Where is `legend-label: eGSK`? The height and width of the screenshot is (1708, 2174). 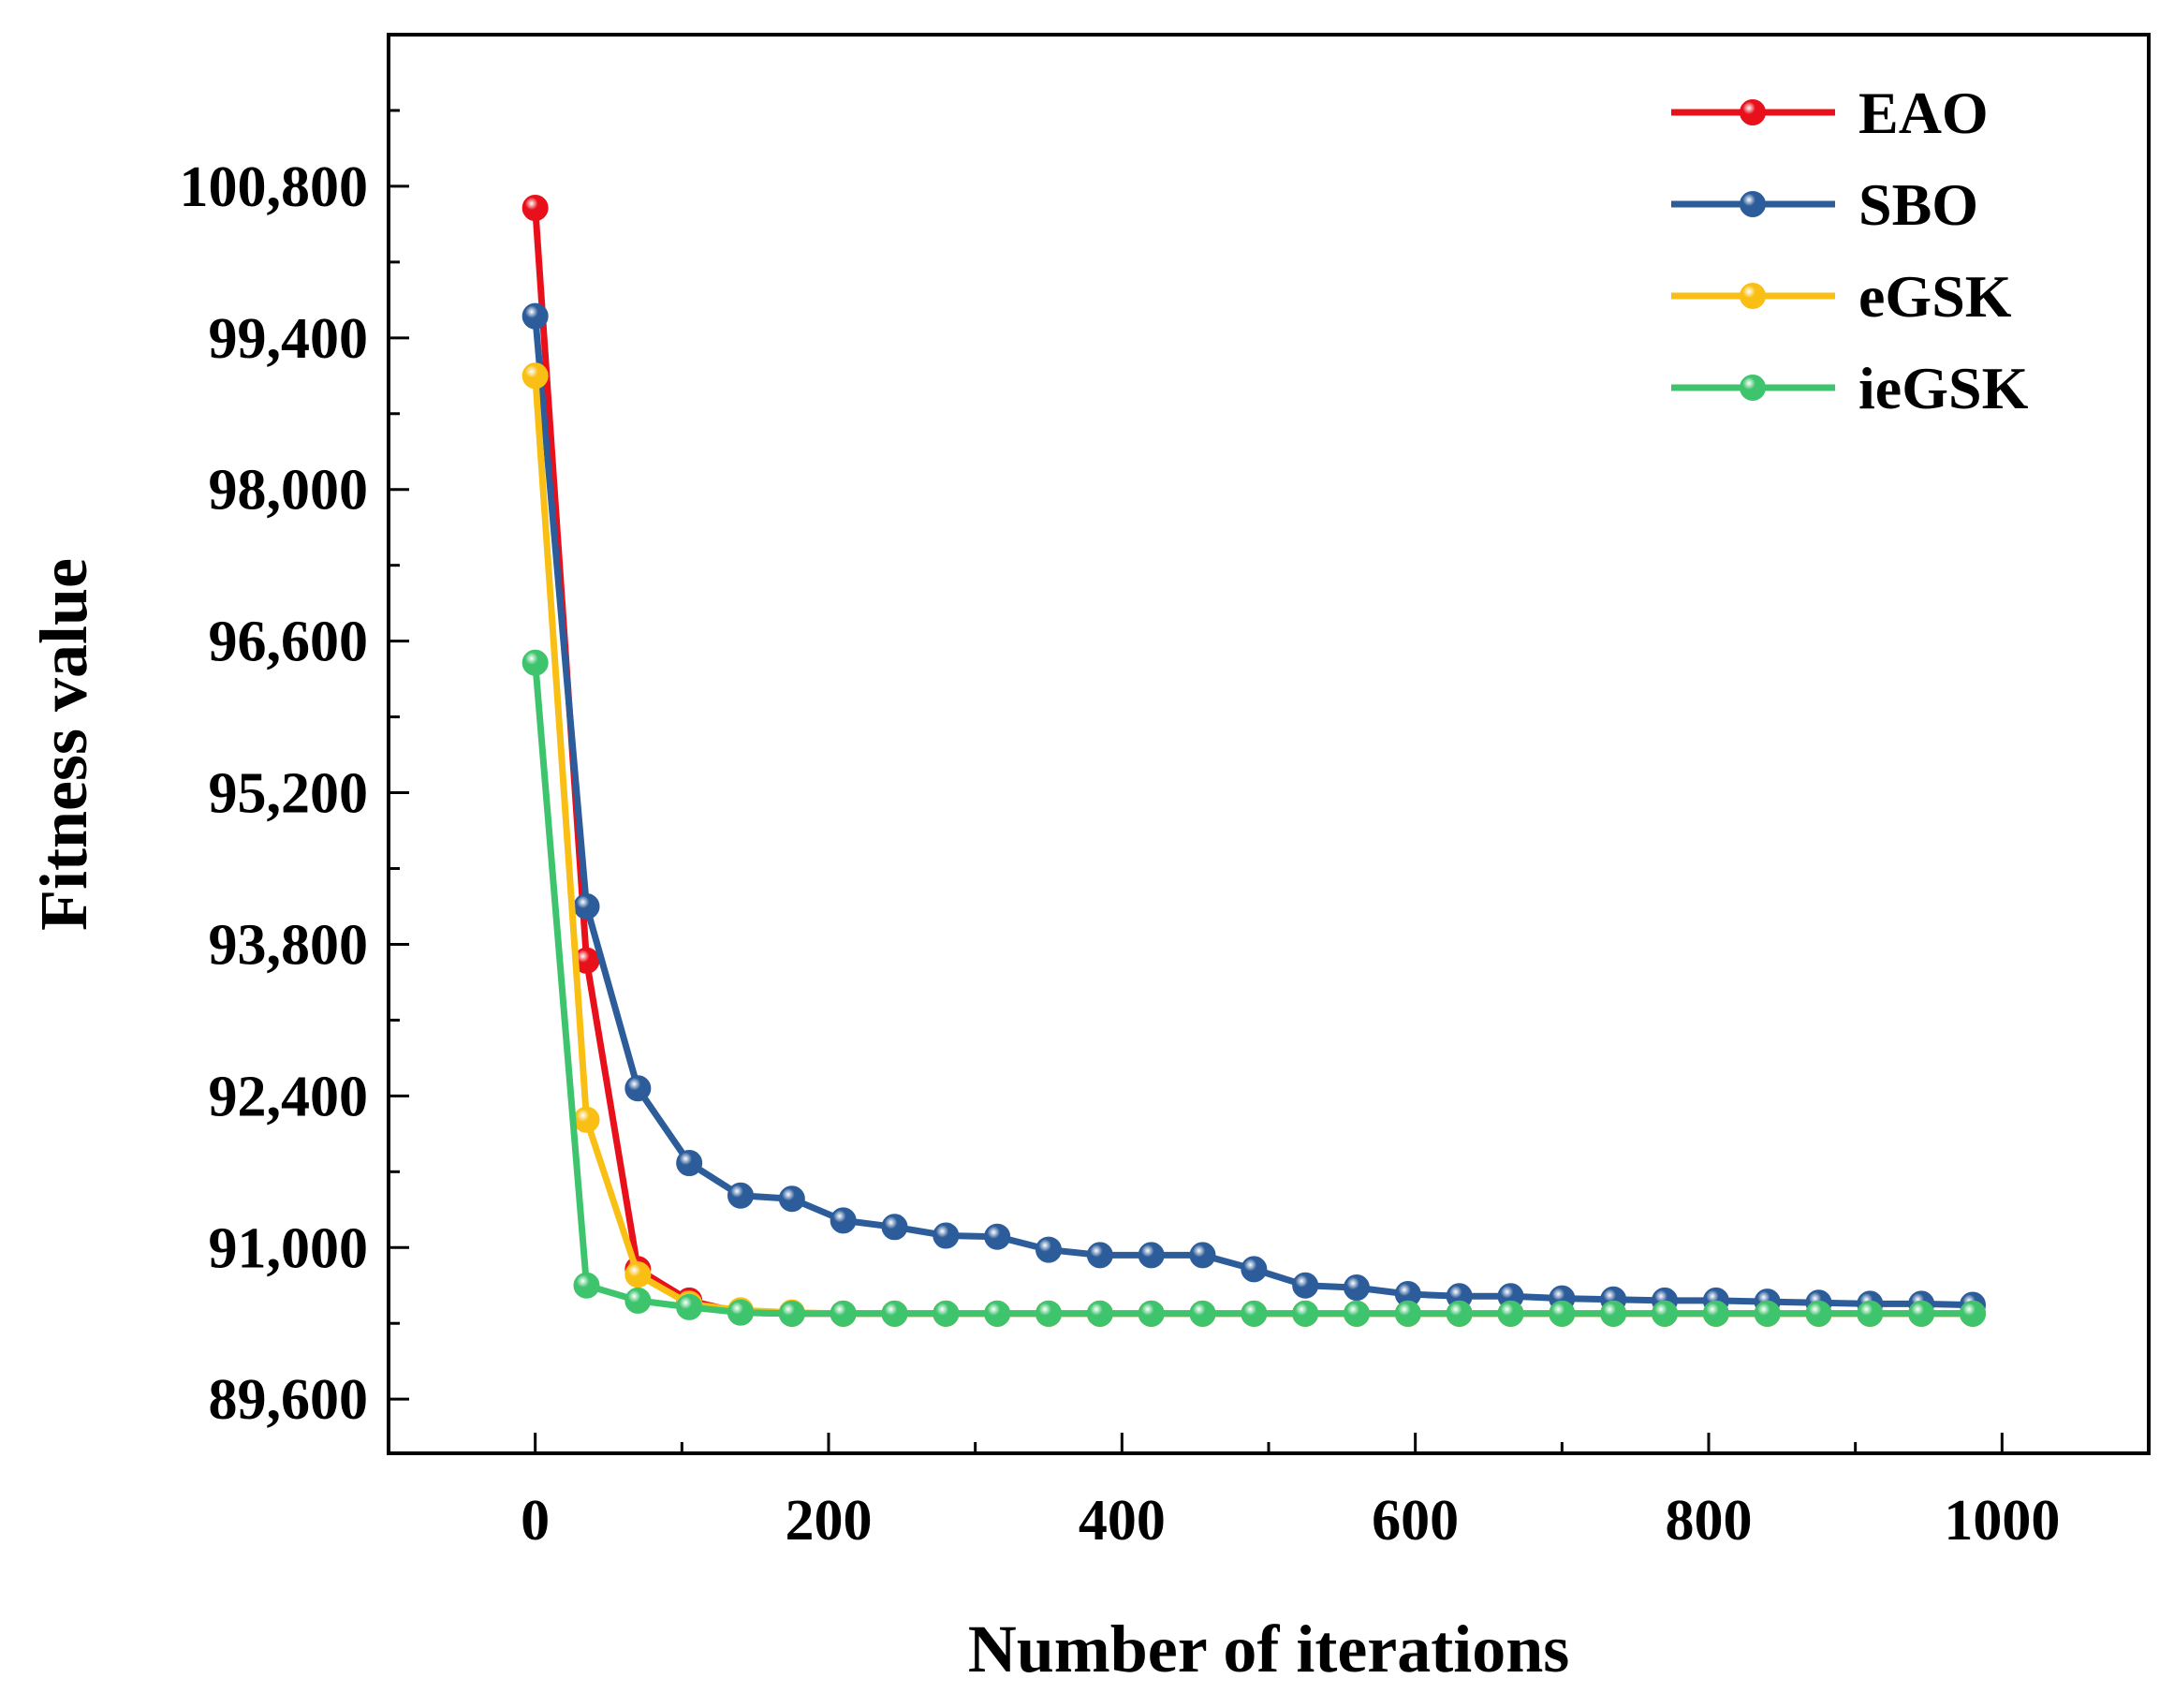
legend-label: eGSK is located at coordinates (1935, 296).